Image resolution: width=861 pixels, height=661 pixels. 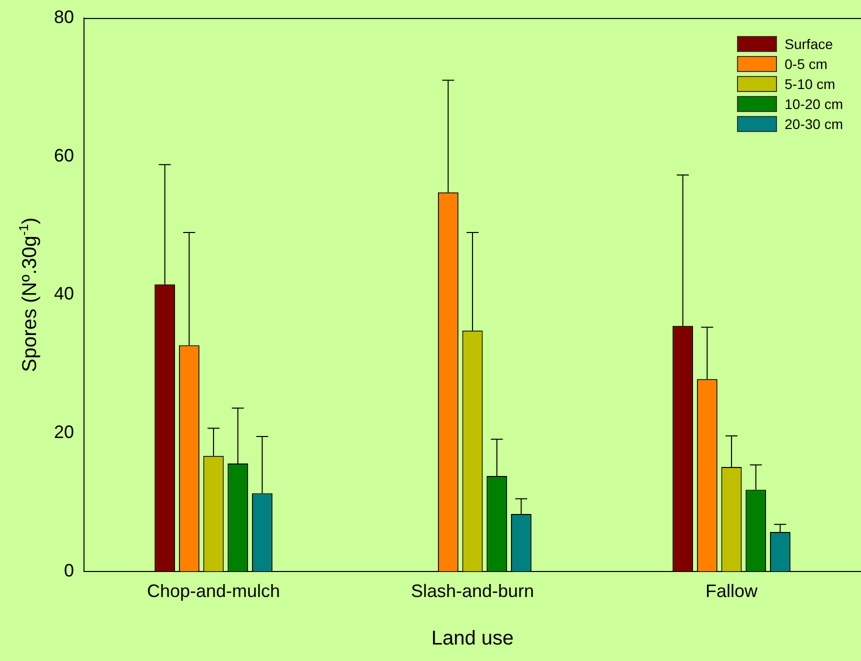 I want to click on x-axis-title: Land use, so click(x=472, y=639).